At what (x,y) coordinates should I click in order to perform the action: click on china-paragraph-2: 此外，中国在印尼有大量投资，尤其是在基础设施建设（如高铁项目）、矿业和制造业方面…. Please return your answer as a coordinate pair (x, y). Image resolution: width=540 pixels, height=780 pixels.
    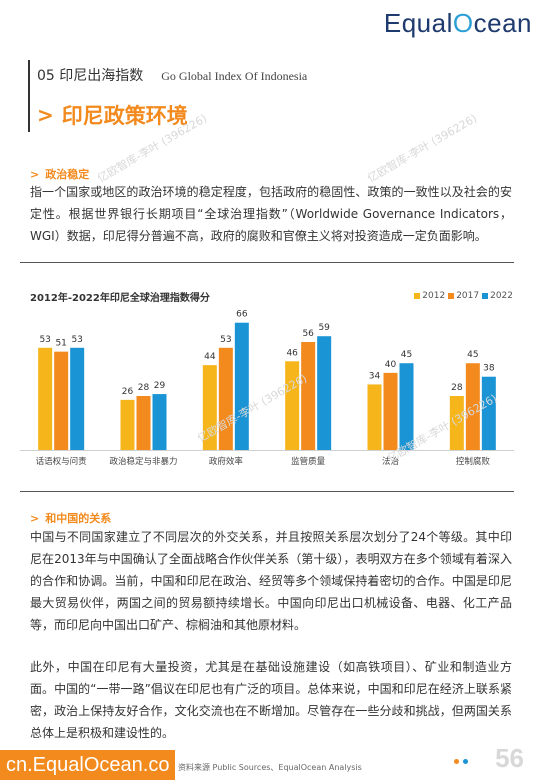
    Looking at the image, I should click on (271, 700).